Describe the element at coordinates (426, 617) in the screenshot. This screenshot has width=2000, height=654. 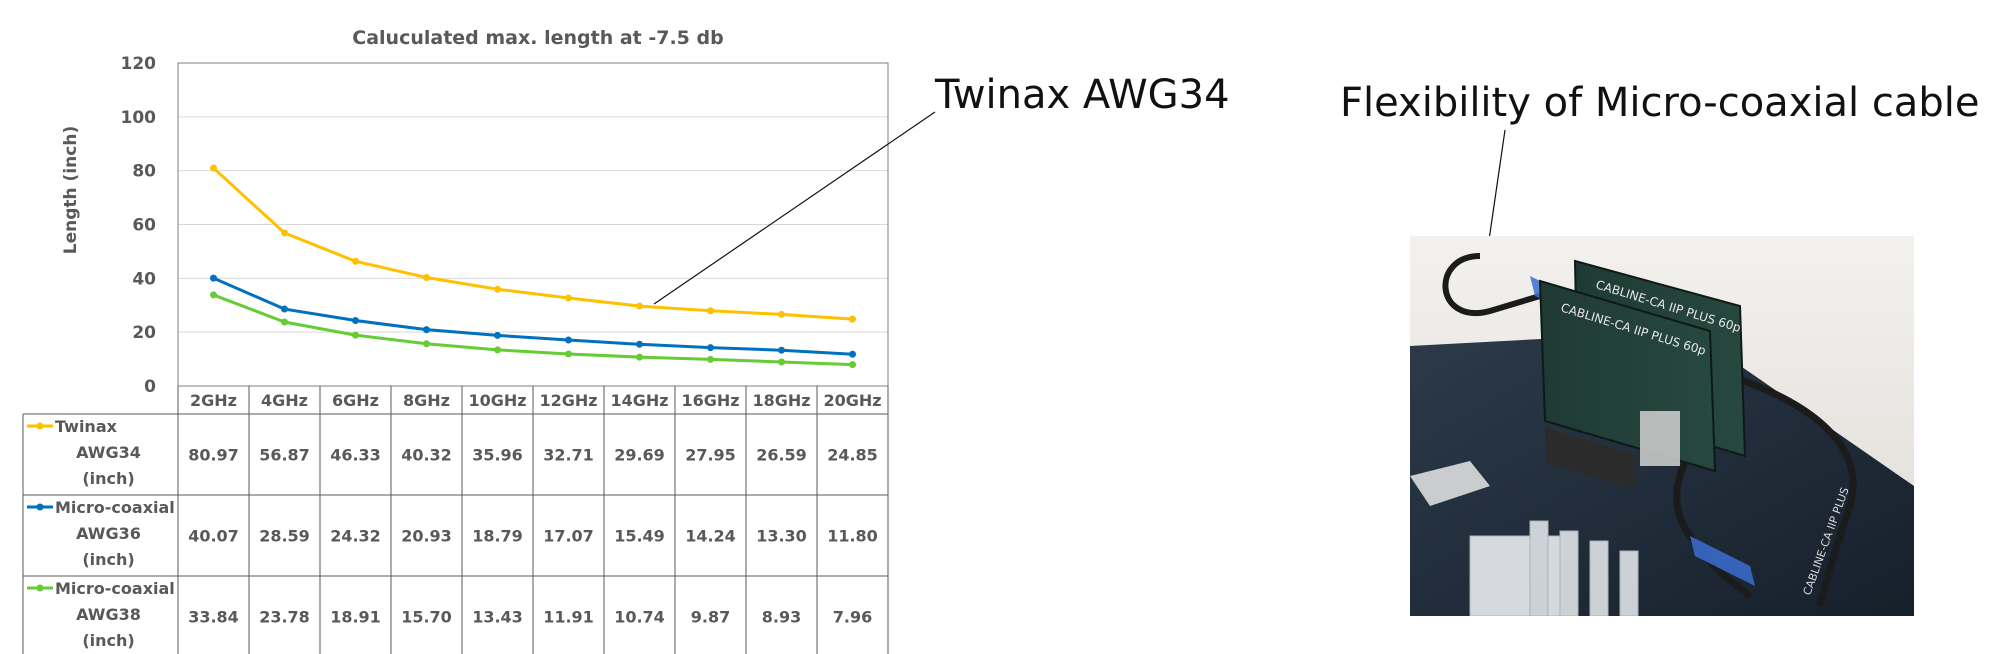
I see `table-cell-value: 15.70` at that location.